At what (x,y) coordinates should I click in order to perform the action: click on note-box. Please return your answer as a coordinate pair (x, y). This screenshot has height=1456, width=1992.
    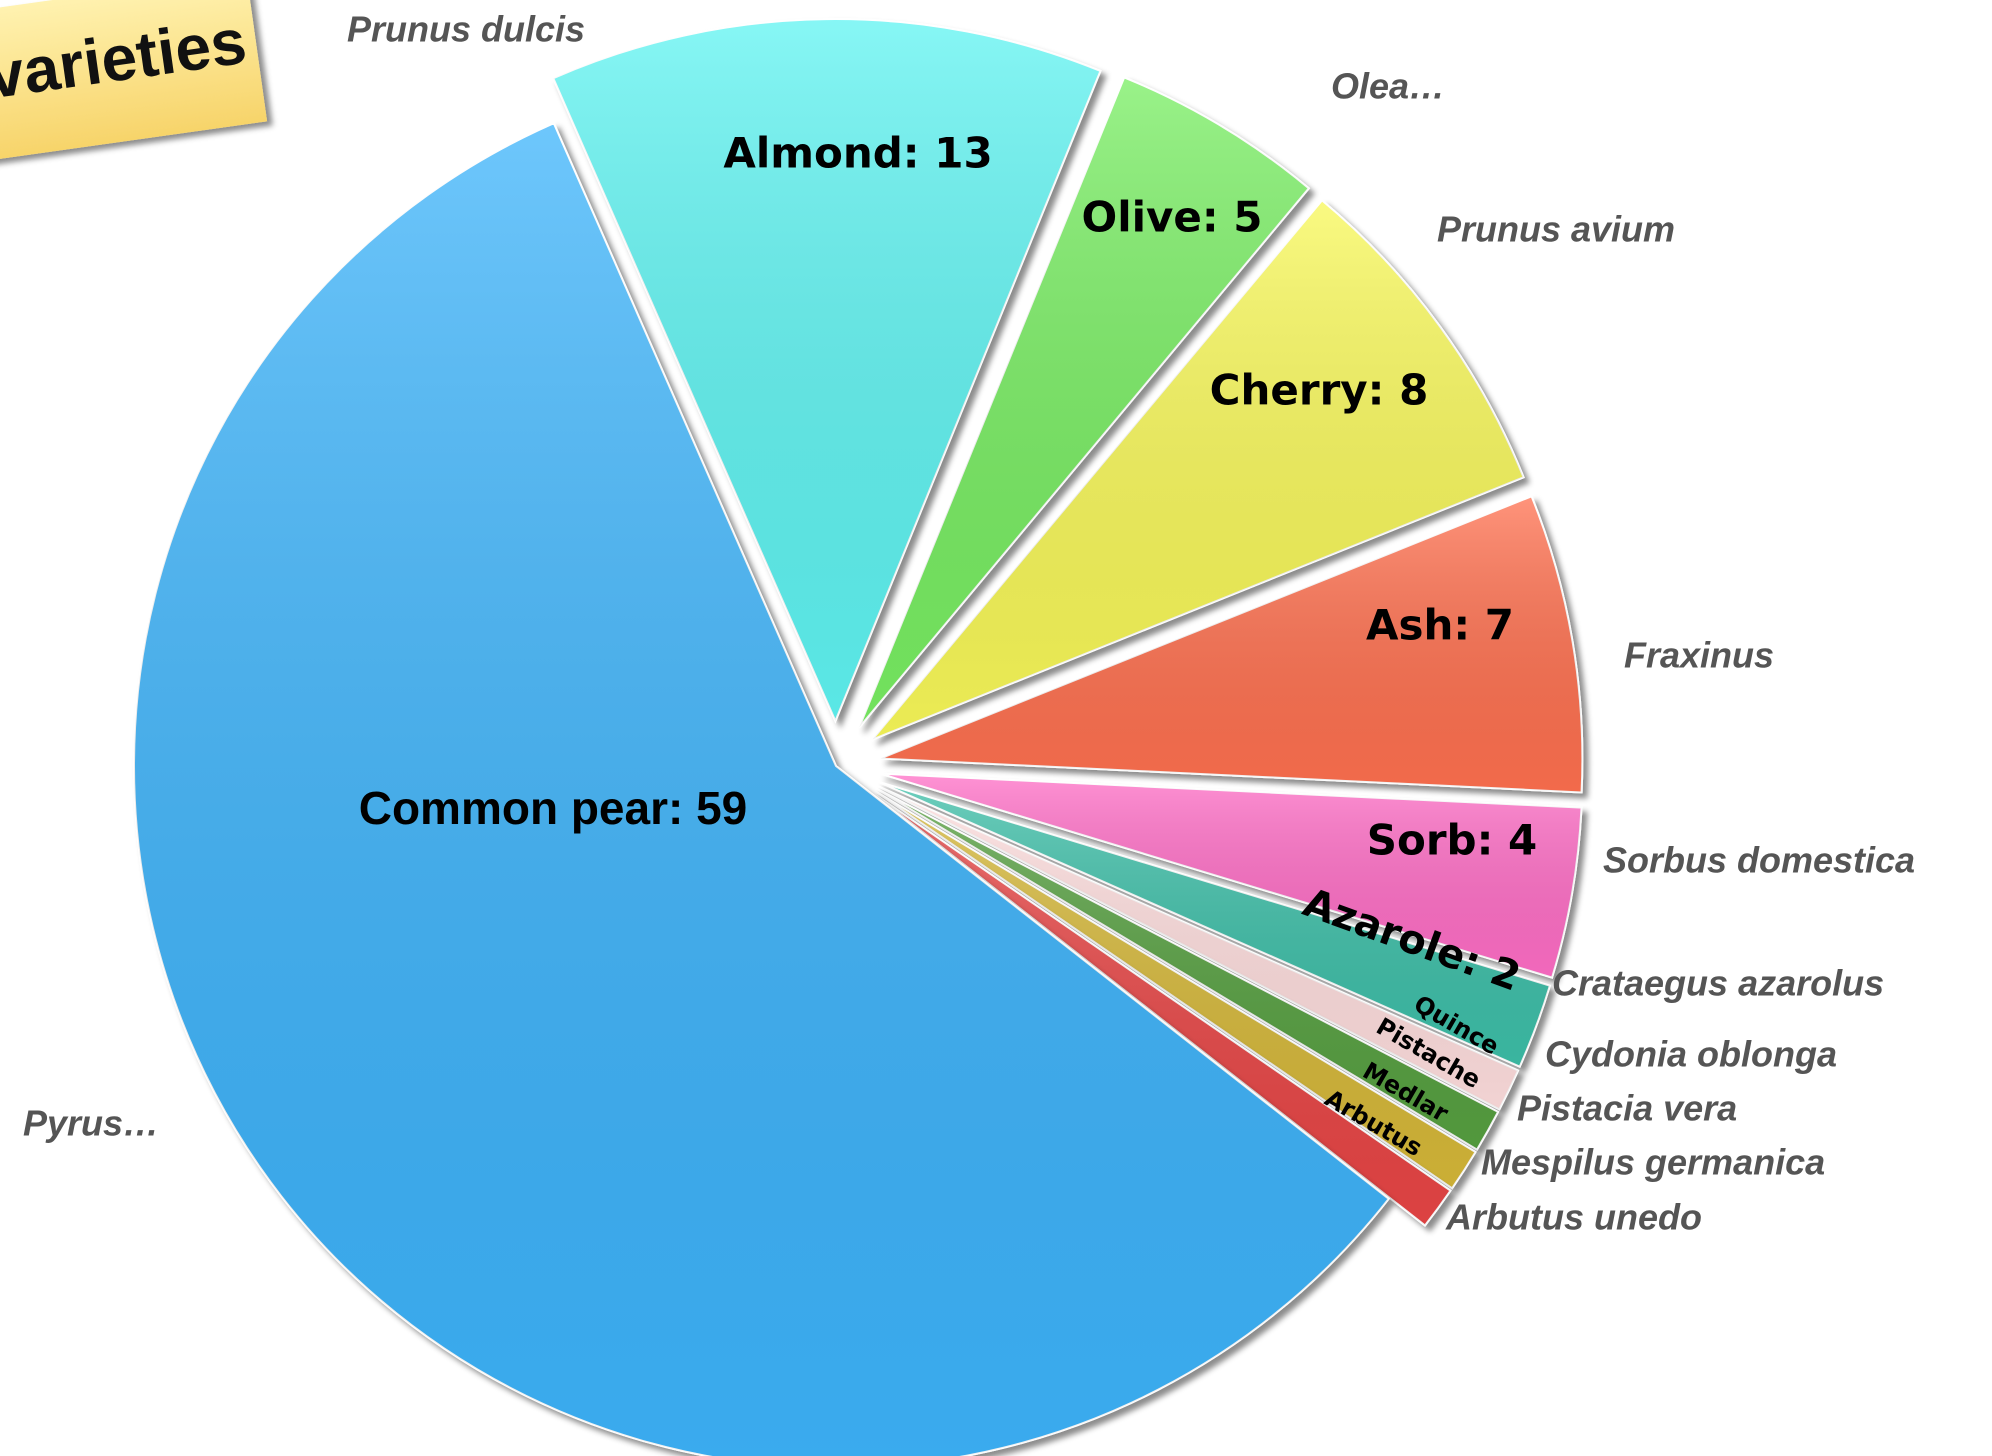
    Looking at the image, I should click on (134, 82).